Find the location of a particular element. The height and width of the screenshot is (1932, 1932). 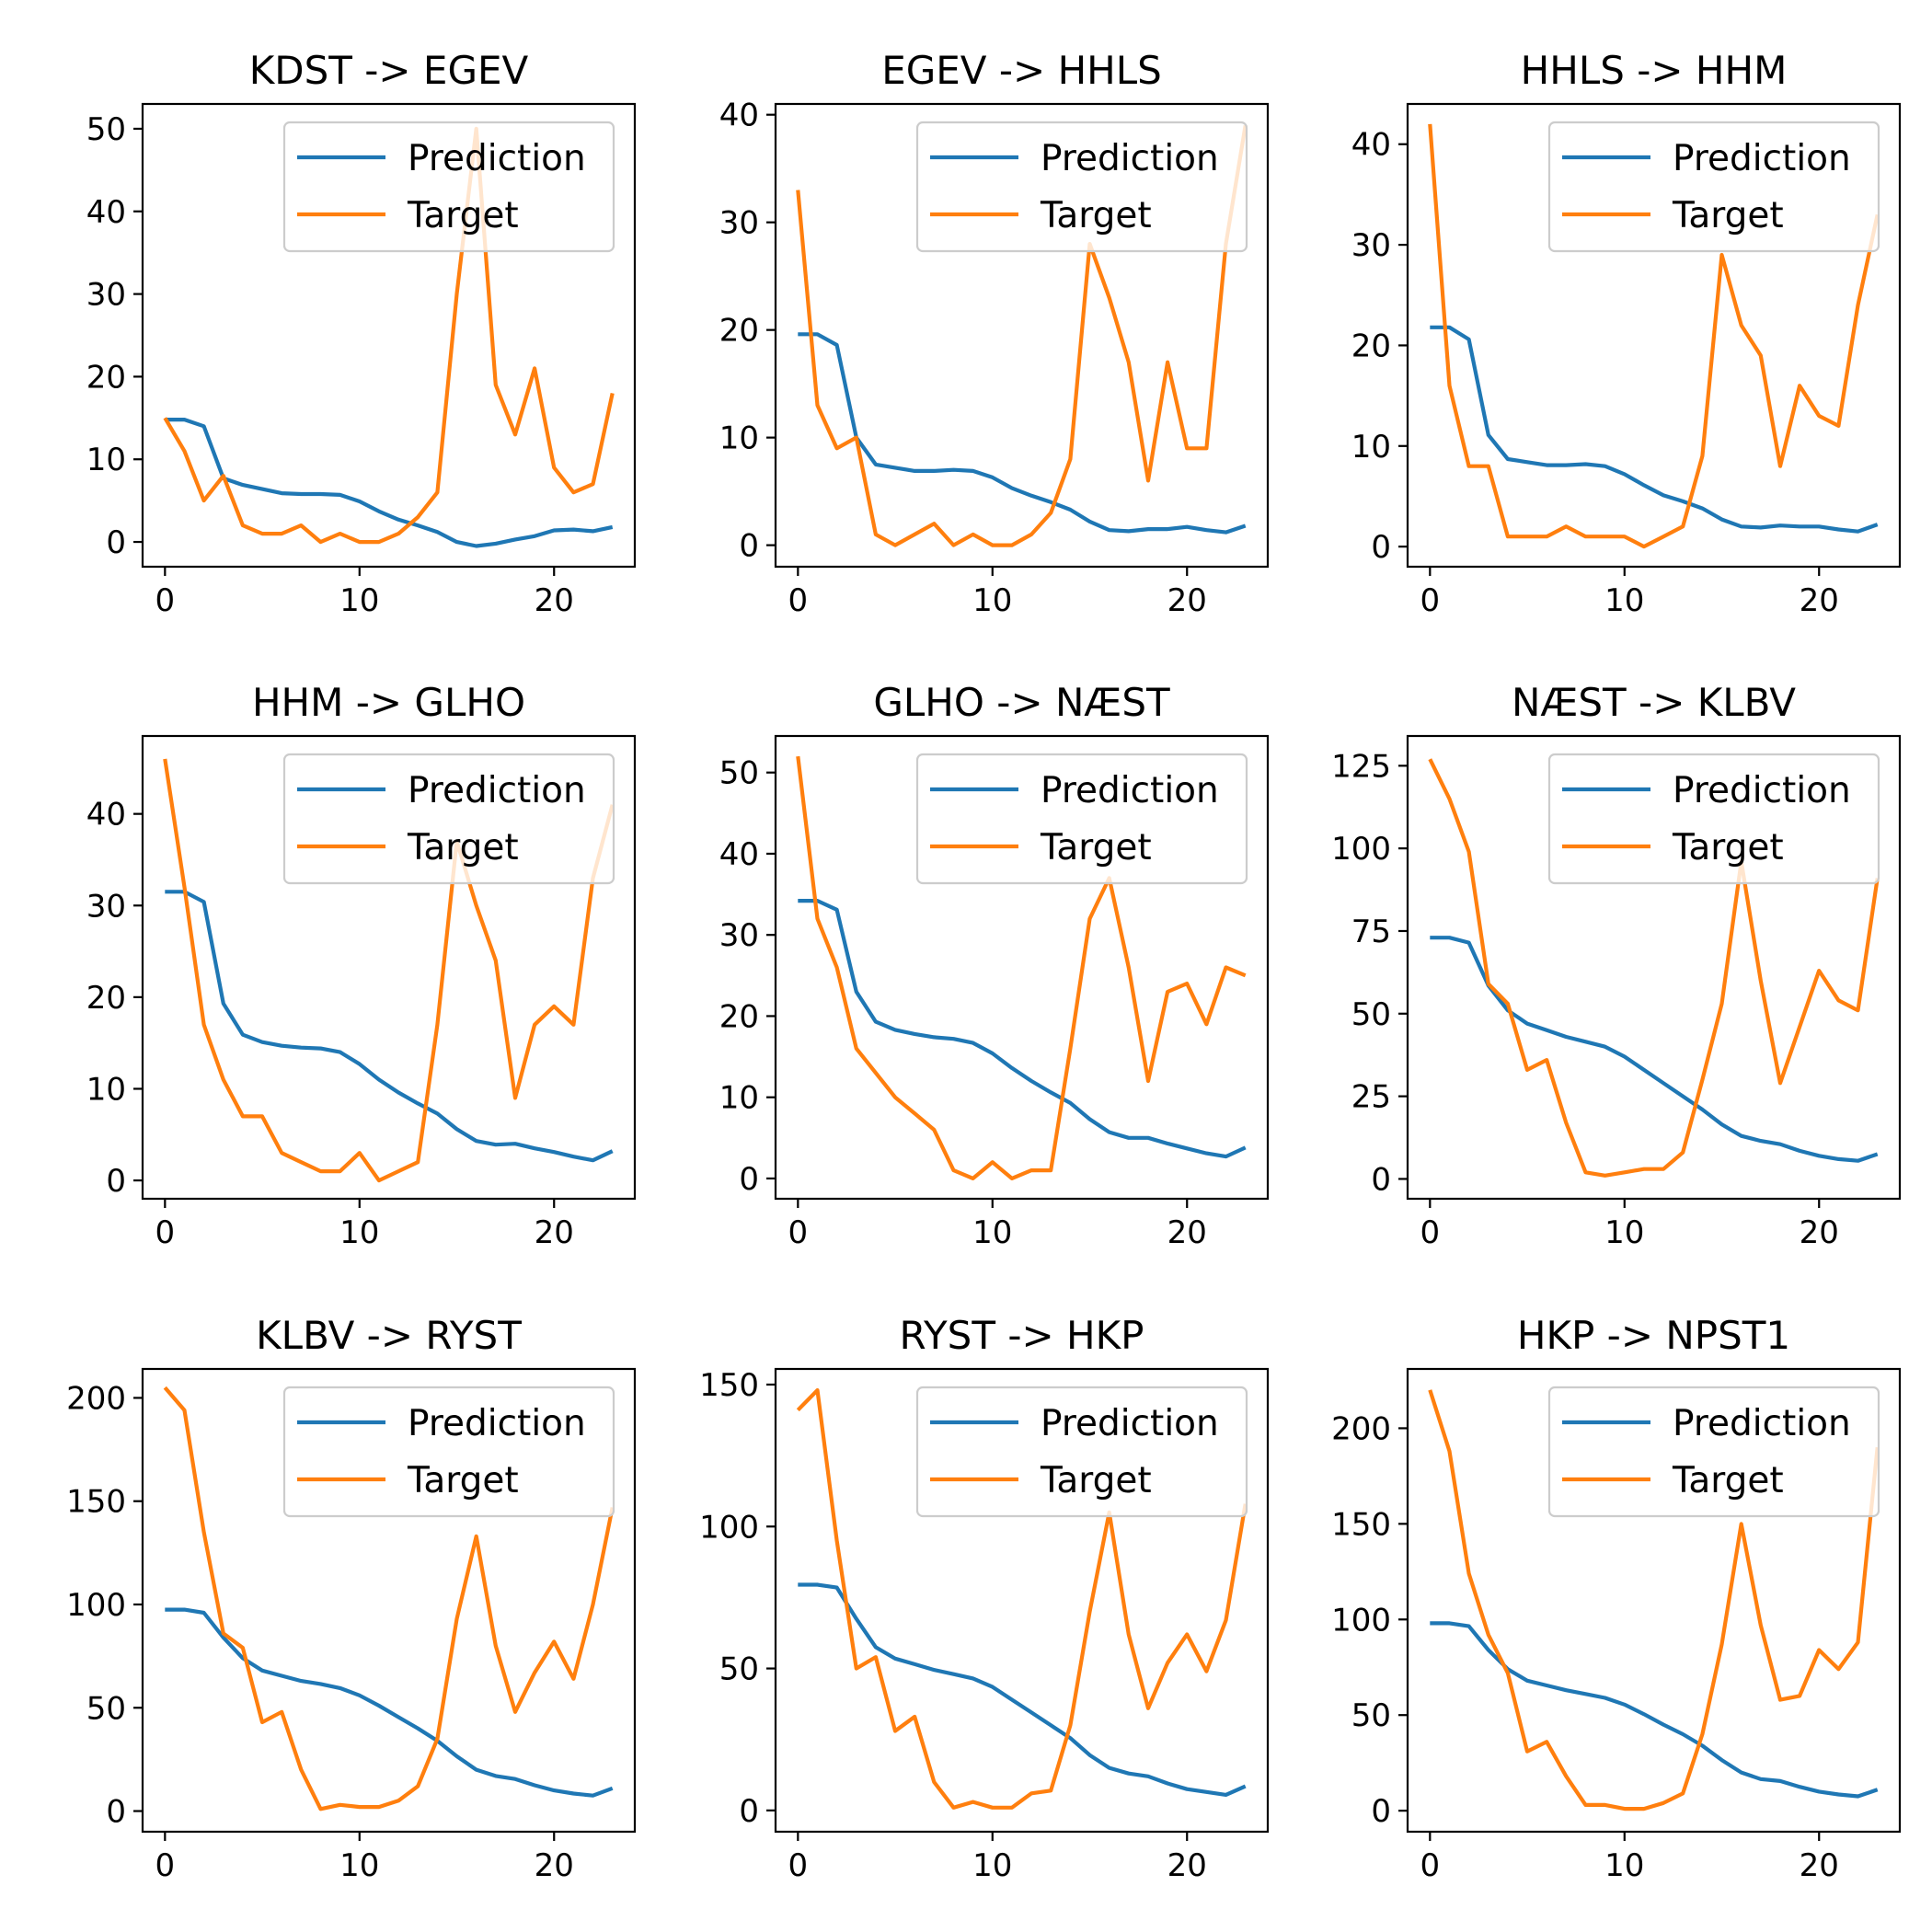

subplot-title: KDST -> EGEV is located at coordinates (389, 70).